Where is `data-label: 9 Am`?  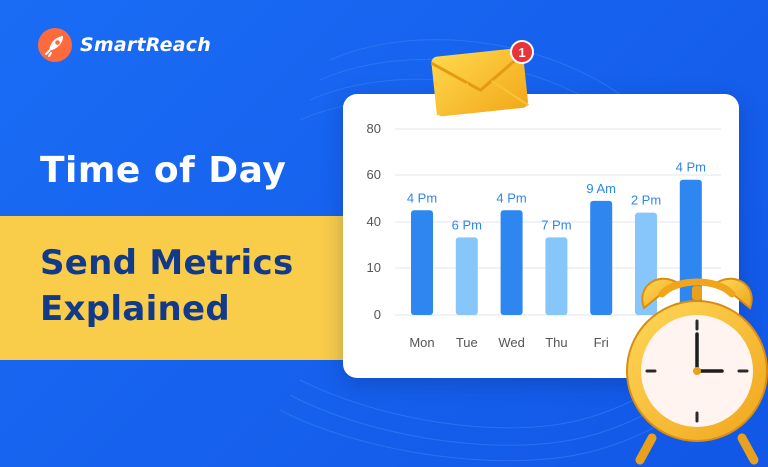 data-label: 9 Am is located at coordinates (601, 188).